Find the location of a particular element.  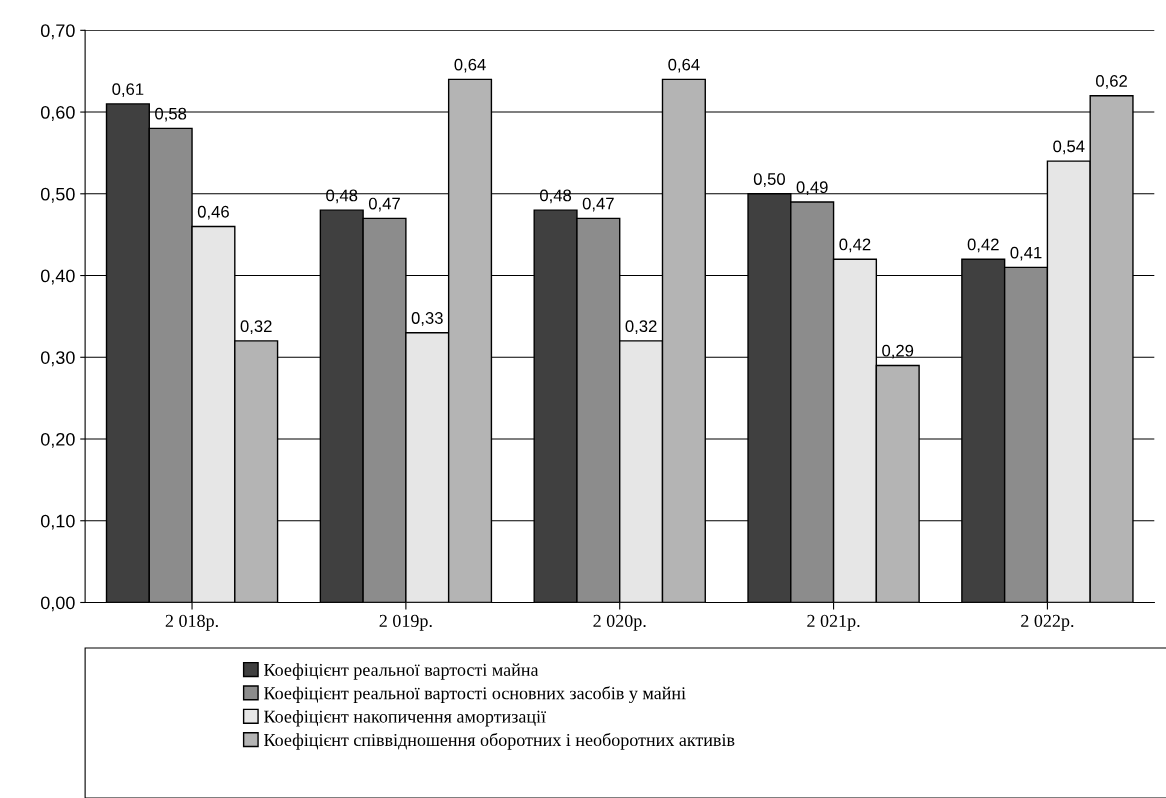

x-tick-label: 2 019р. is located at coordinates (405, 622).